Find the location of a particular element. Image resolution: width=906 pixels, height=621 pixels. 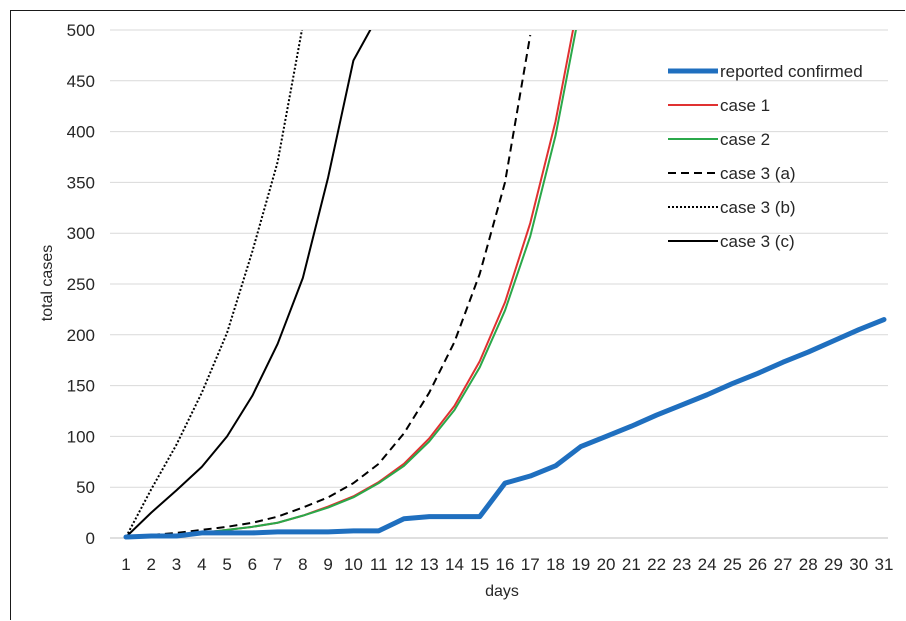

y-tick-label: 250 is located at coordinates (81, 284).